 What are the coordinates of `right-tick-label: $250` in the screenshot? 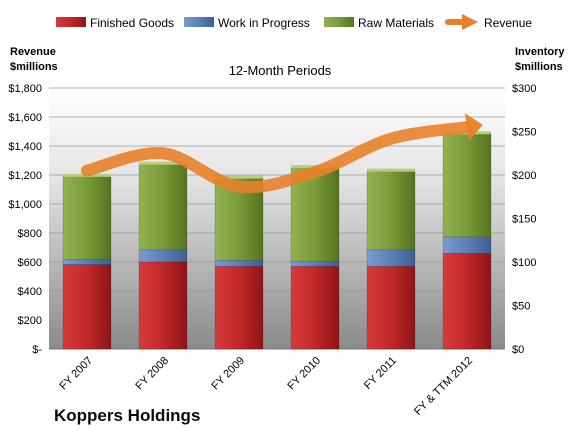 It's located at (524, 133).